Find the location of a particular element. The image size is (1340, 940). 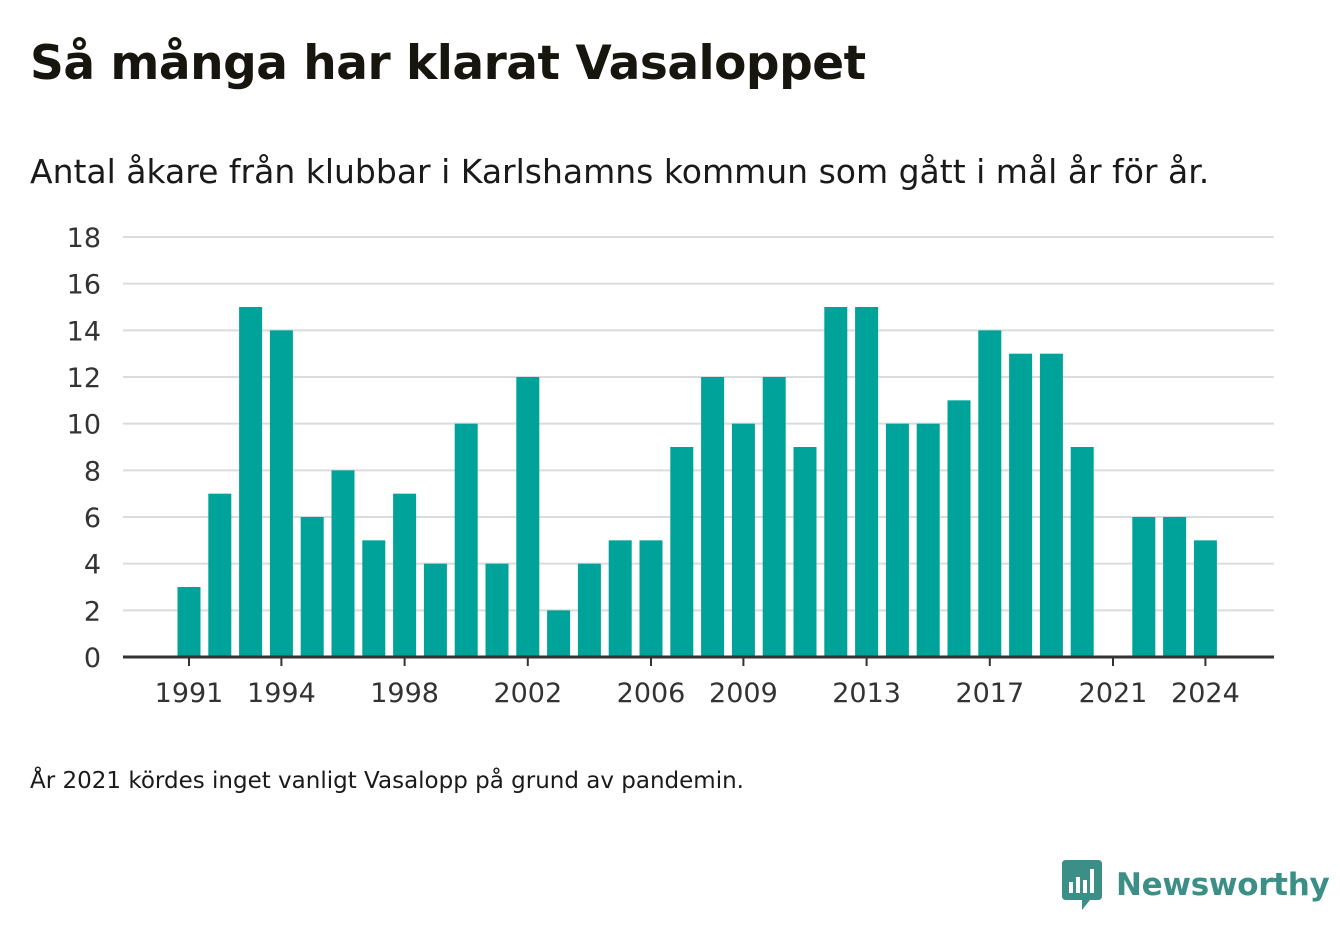

bar-1997 is located at coordinates (374, 598).